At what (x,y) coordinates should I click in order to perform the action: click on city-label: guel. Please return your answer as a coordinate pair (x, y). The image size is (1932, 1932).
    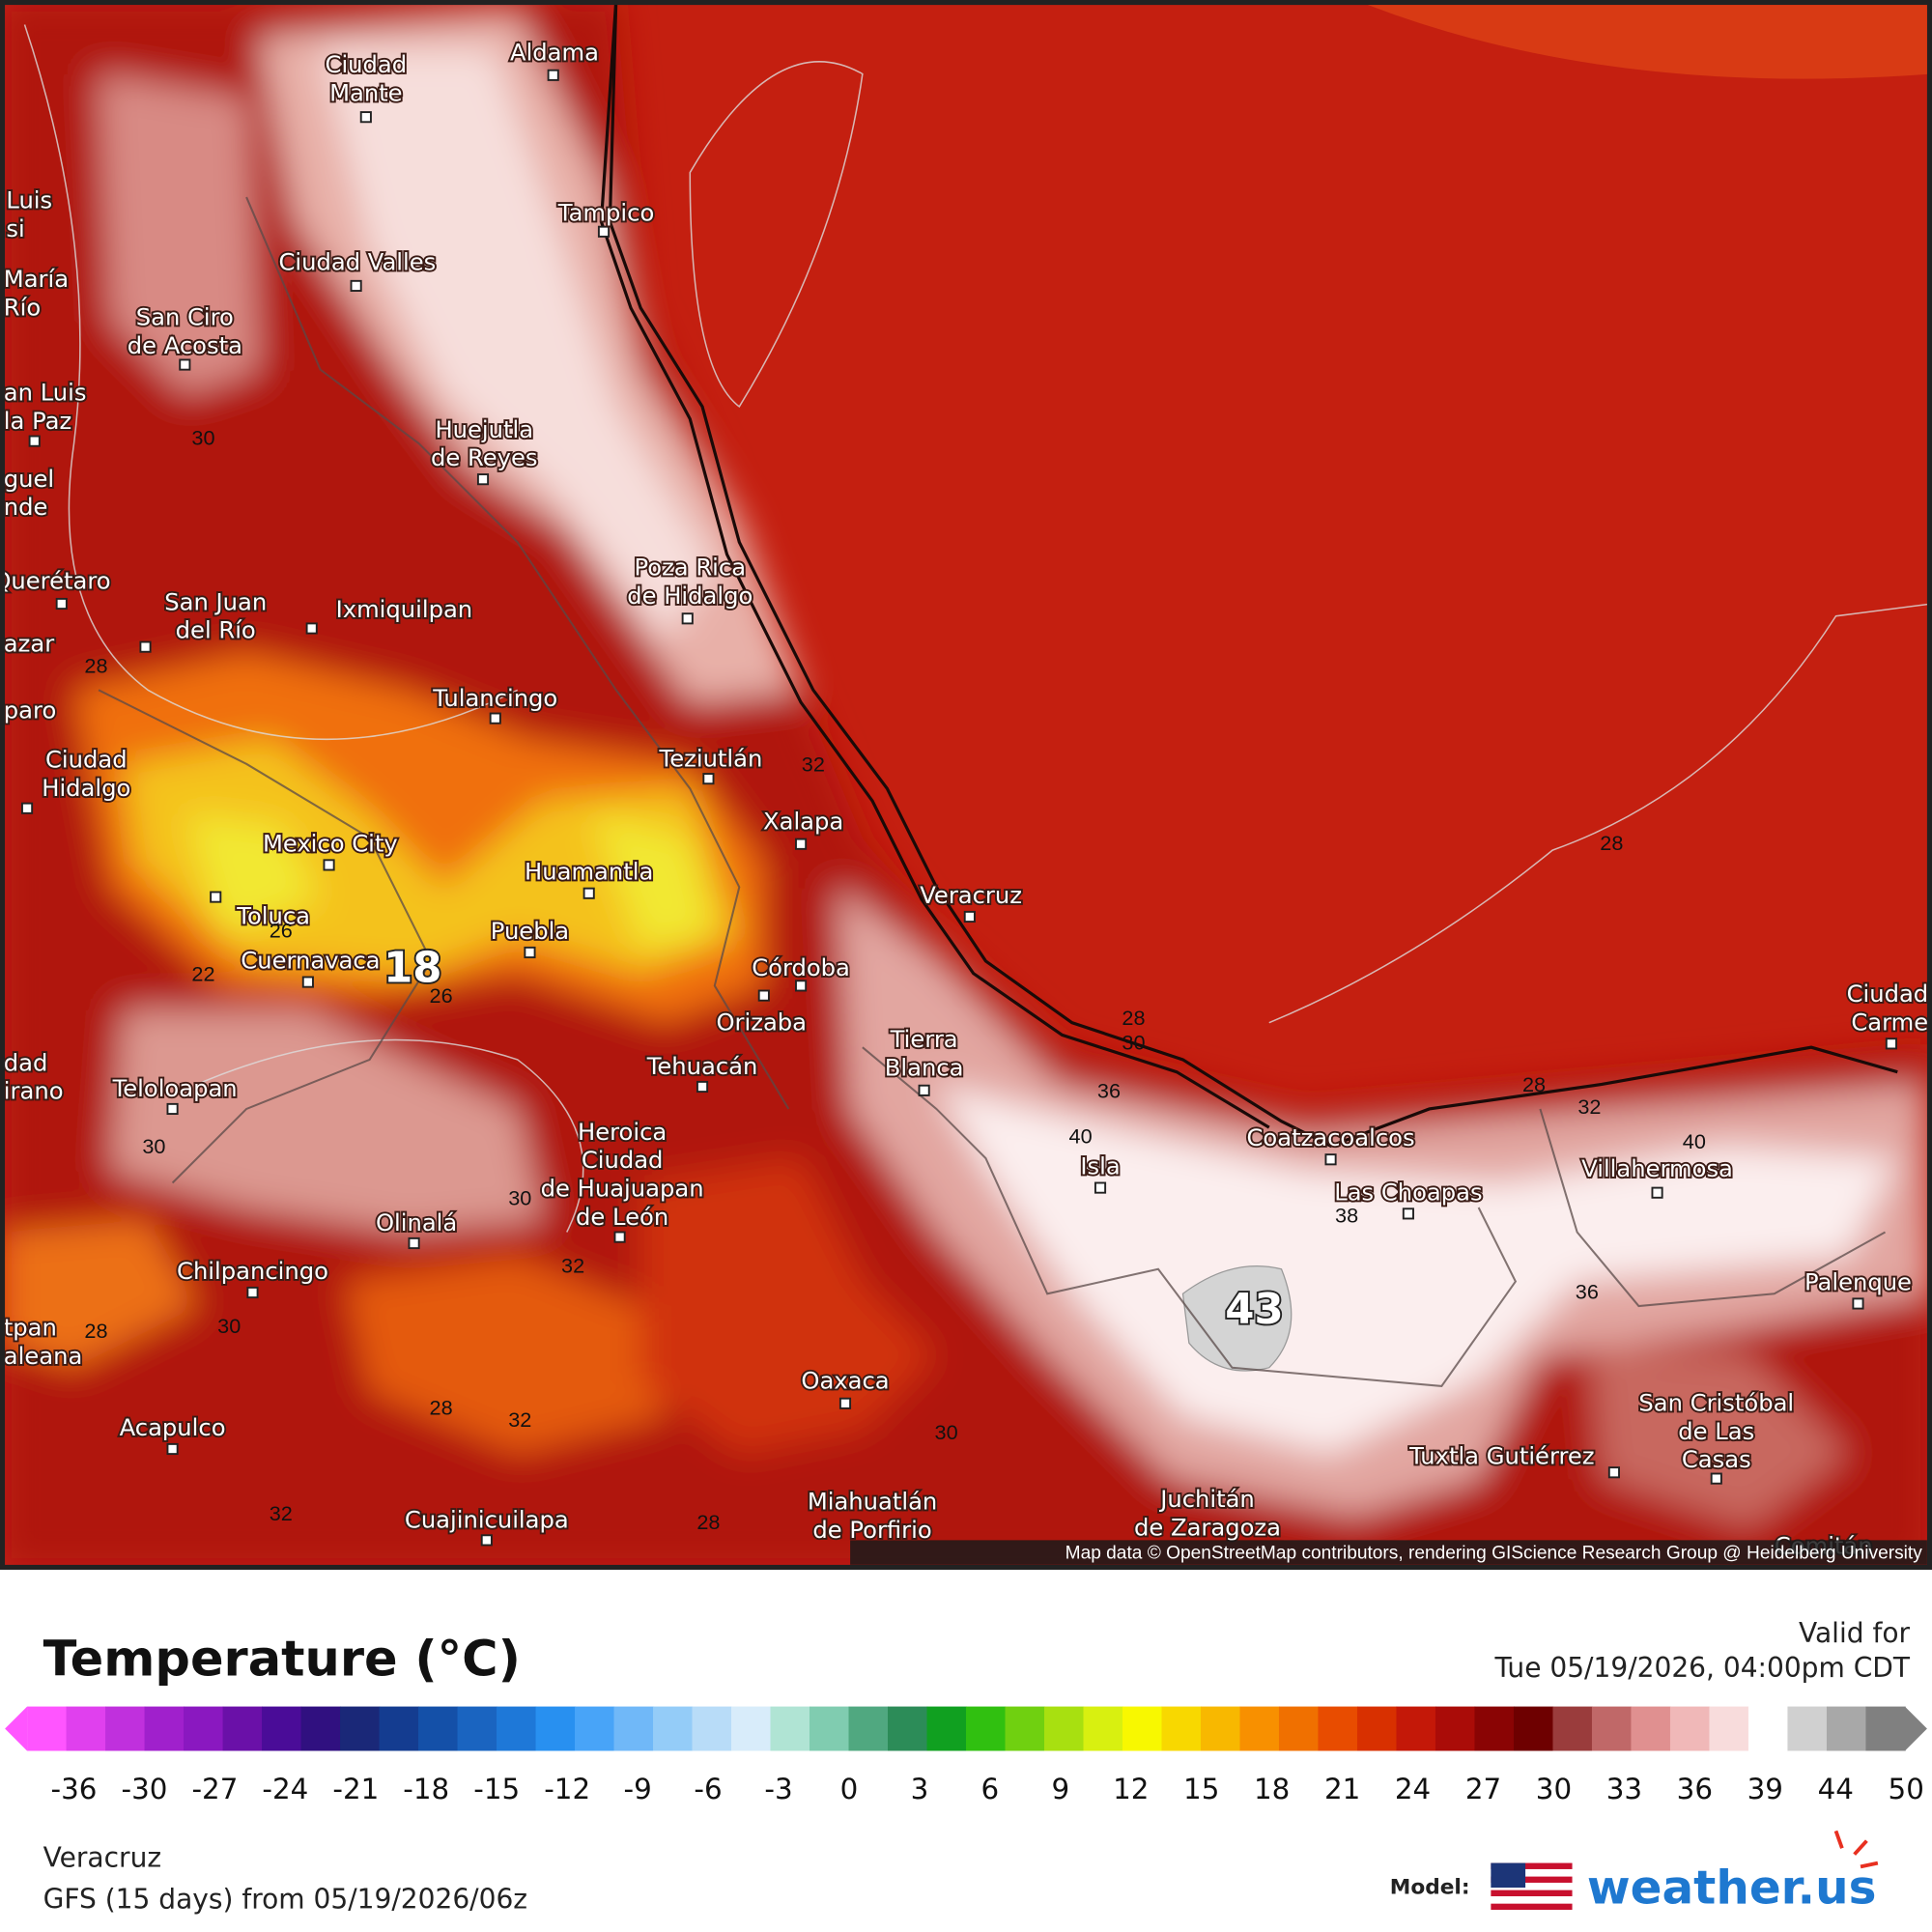
    Looking at the image, I should click on (29, 479).